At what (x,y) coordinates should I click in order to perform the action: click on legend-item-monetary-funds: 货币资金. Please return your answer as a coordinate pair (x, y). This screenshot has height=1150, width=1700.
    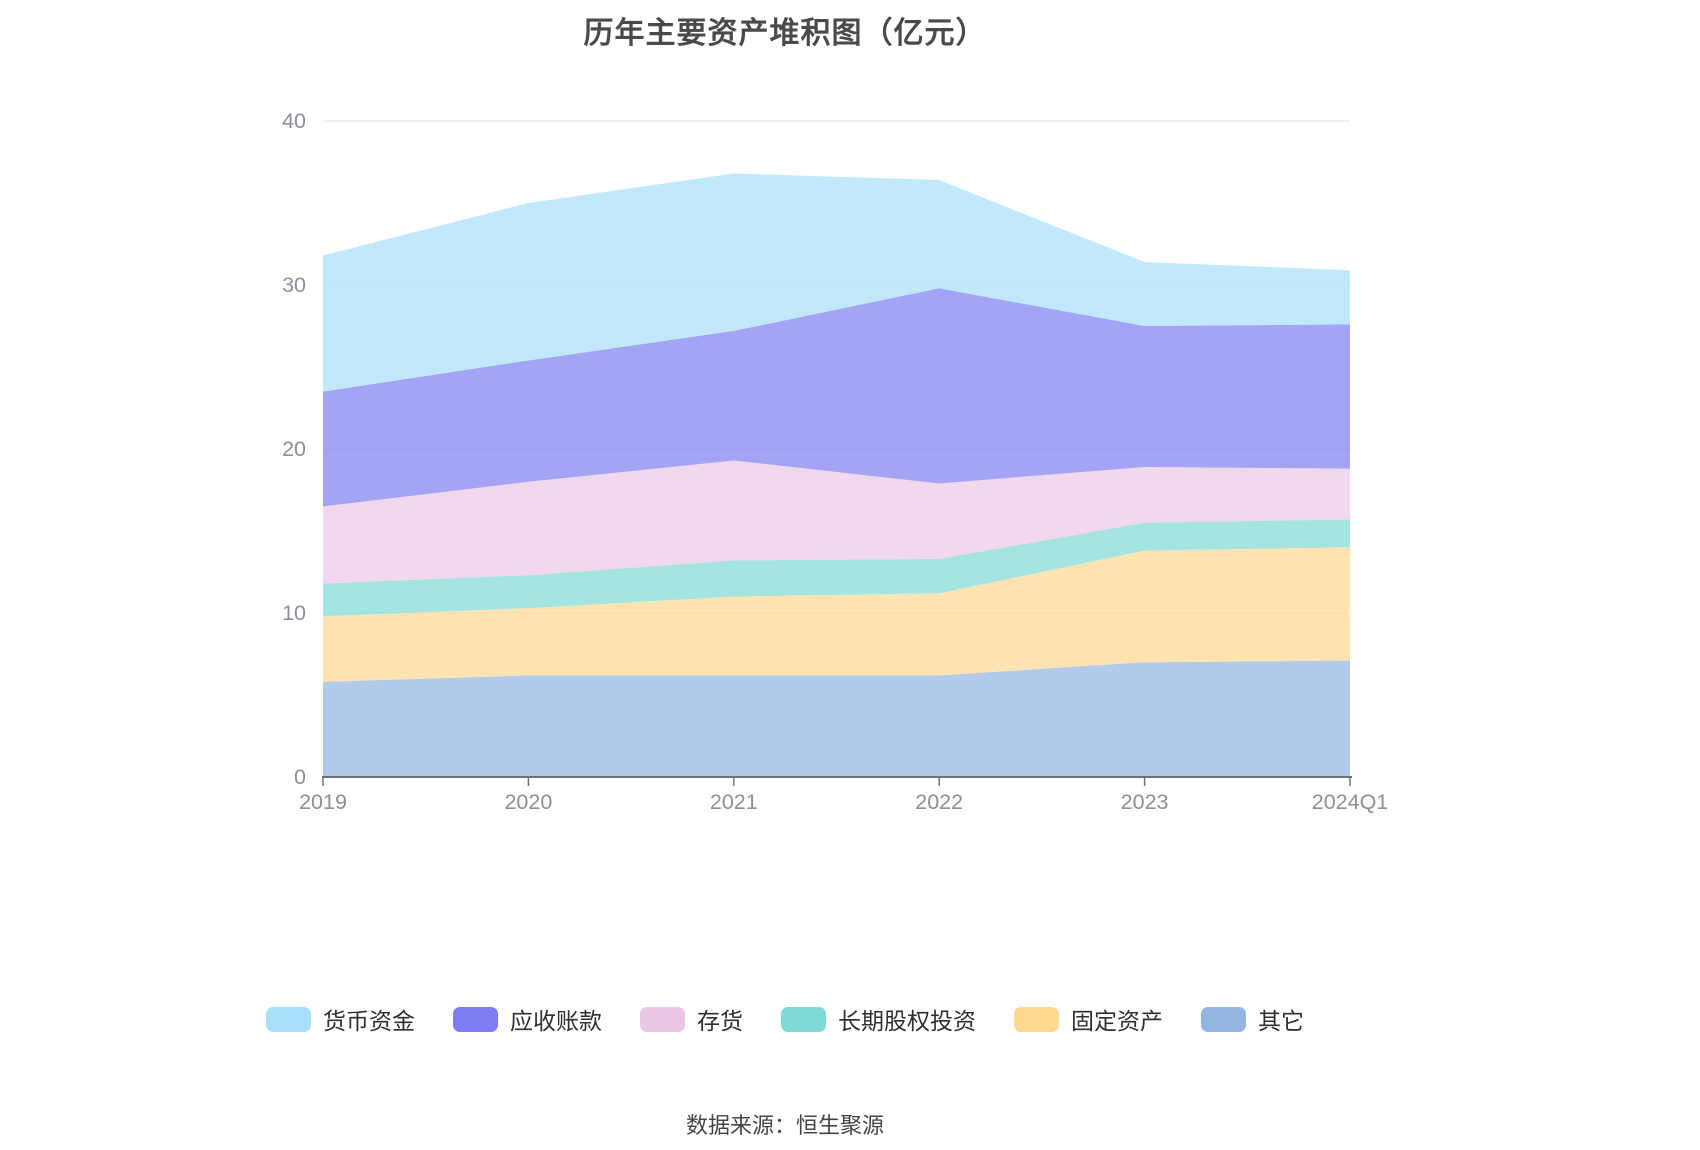
    Looking at the image, I should click on (340, 1019).